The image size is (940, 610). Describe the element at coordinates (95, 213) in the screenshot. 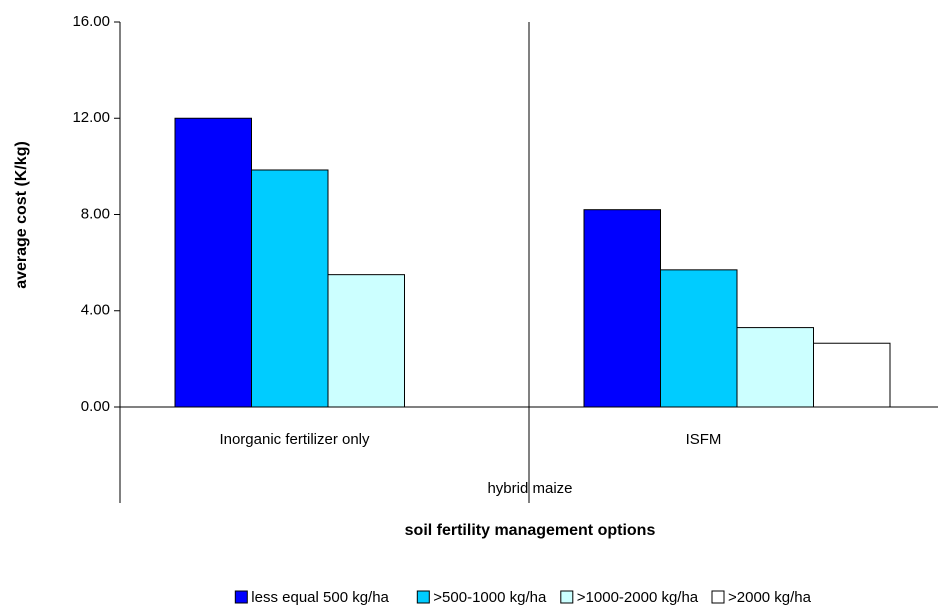

I see `y-tick-label: 8.00` at that location.